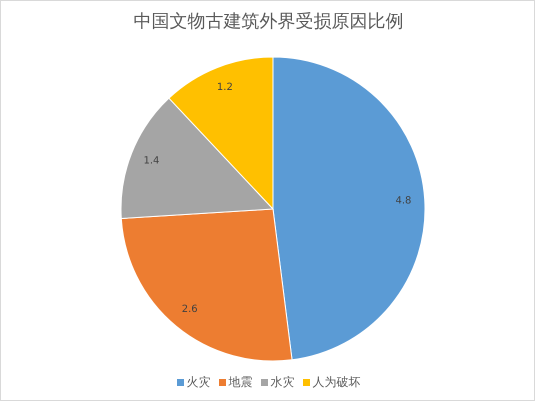  Describe the element at coordinates (336, 382) in the screenshot. I see `legend-label: 人为破坏` at that location.